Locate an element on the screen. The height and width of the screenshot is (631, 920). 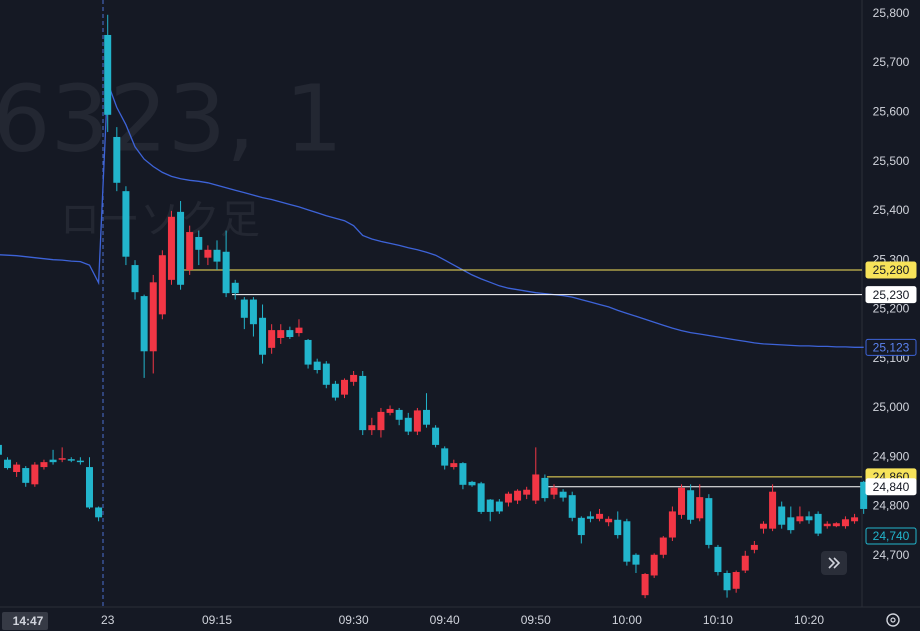
y-tick-label: 25,200 is located at coordinates (891, 309).